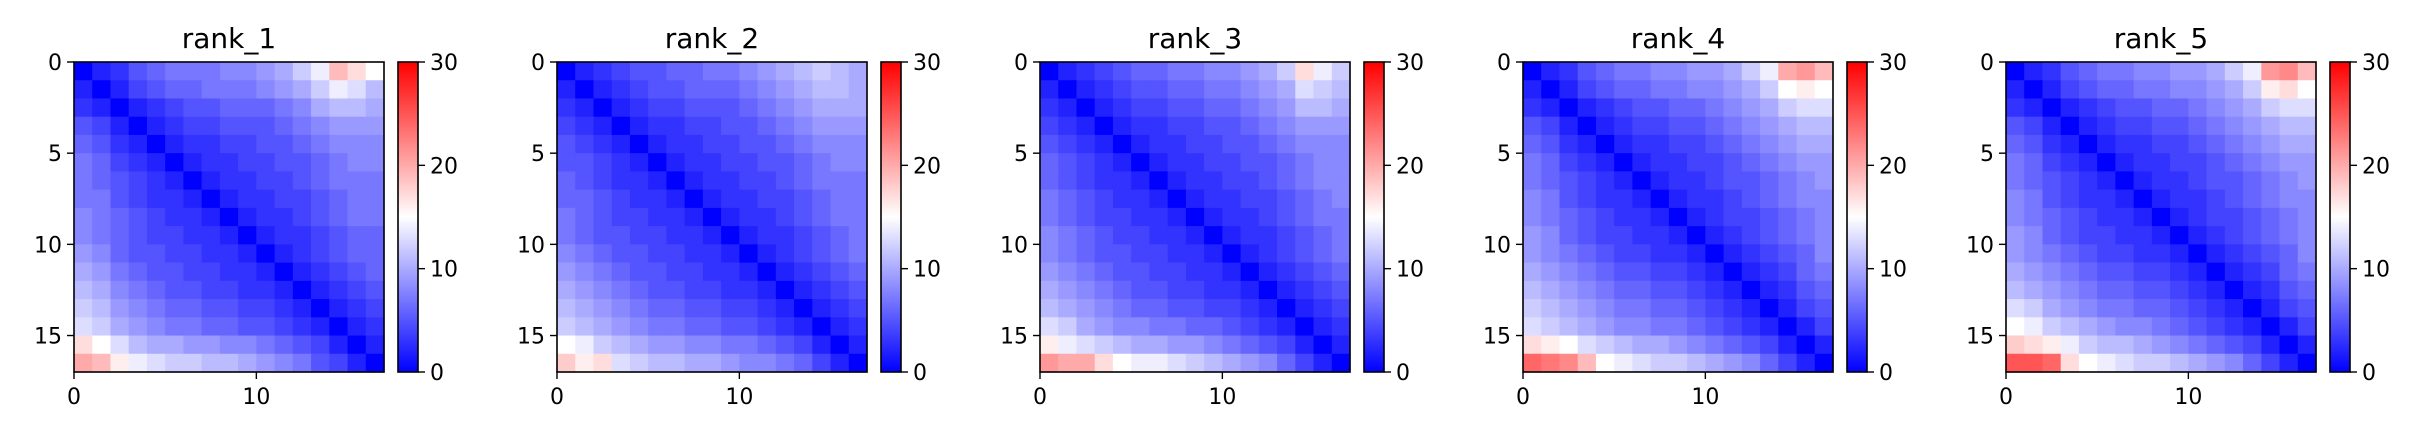 This screenshot has height=438, width=2417. Describe the element at coordinates (2376, 270) in the screenshot. I see `colorbar-tick-label: 10` at that location.